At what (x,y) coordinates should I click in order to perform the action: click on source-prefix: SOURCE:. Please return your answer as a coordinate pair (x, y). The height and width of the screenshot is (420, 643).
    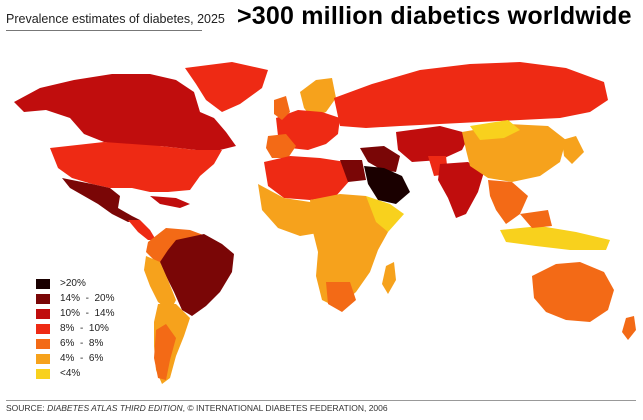
    Looking at the image, I should click on (27, 408).